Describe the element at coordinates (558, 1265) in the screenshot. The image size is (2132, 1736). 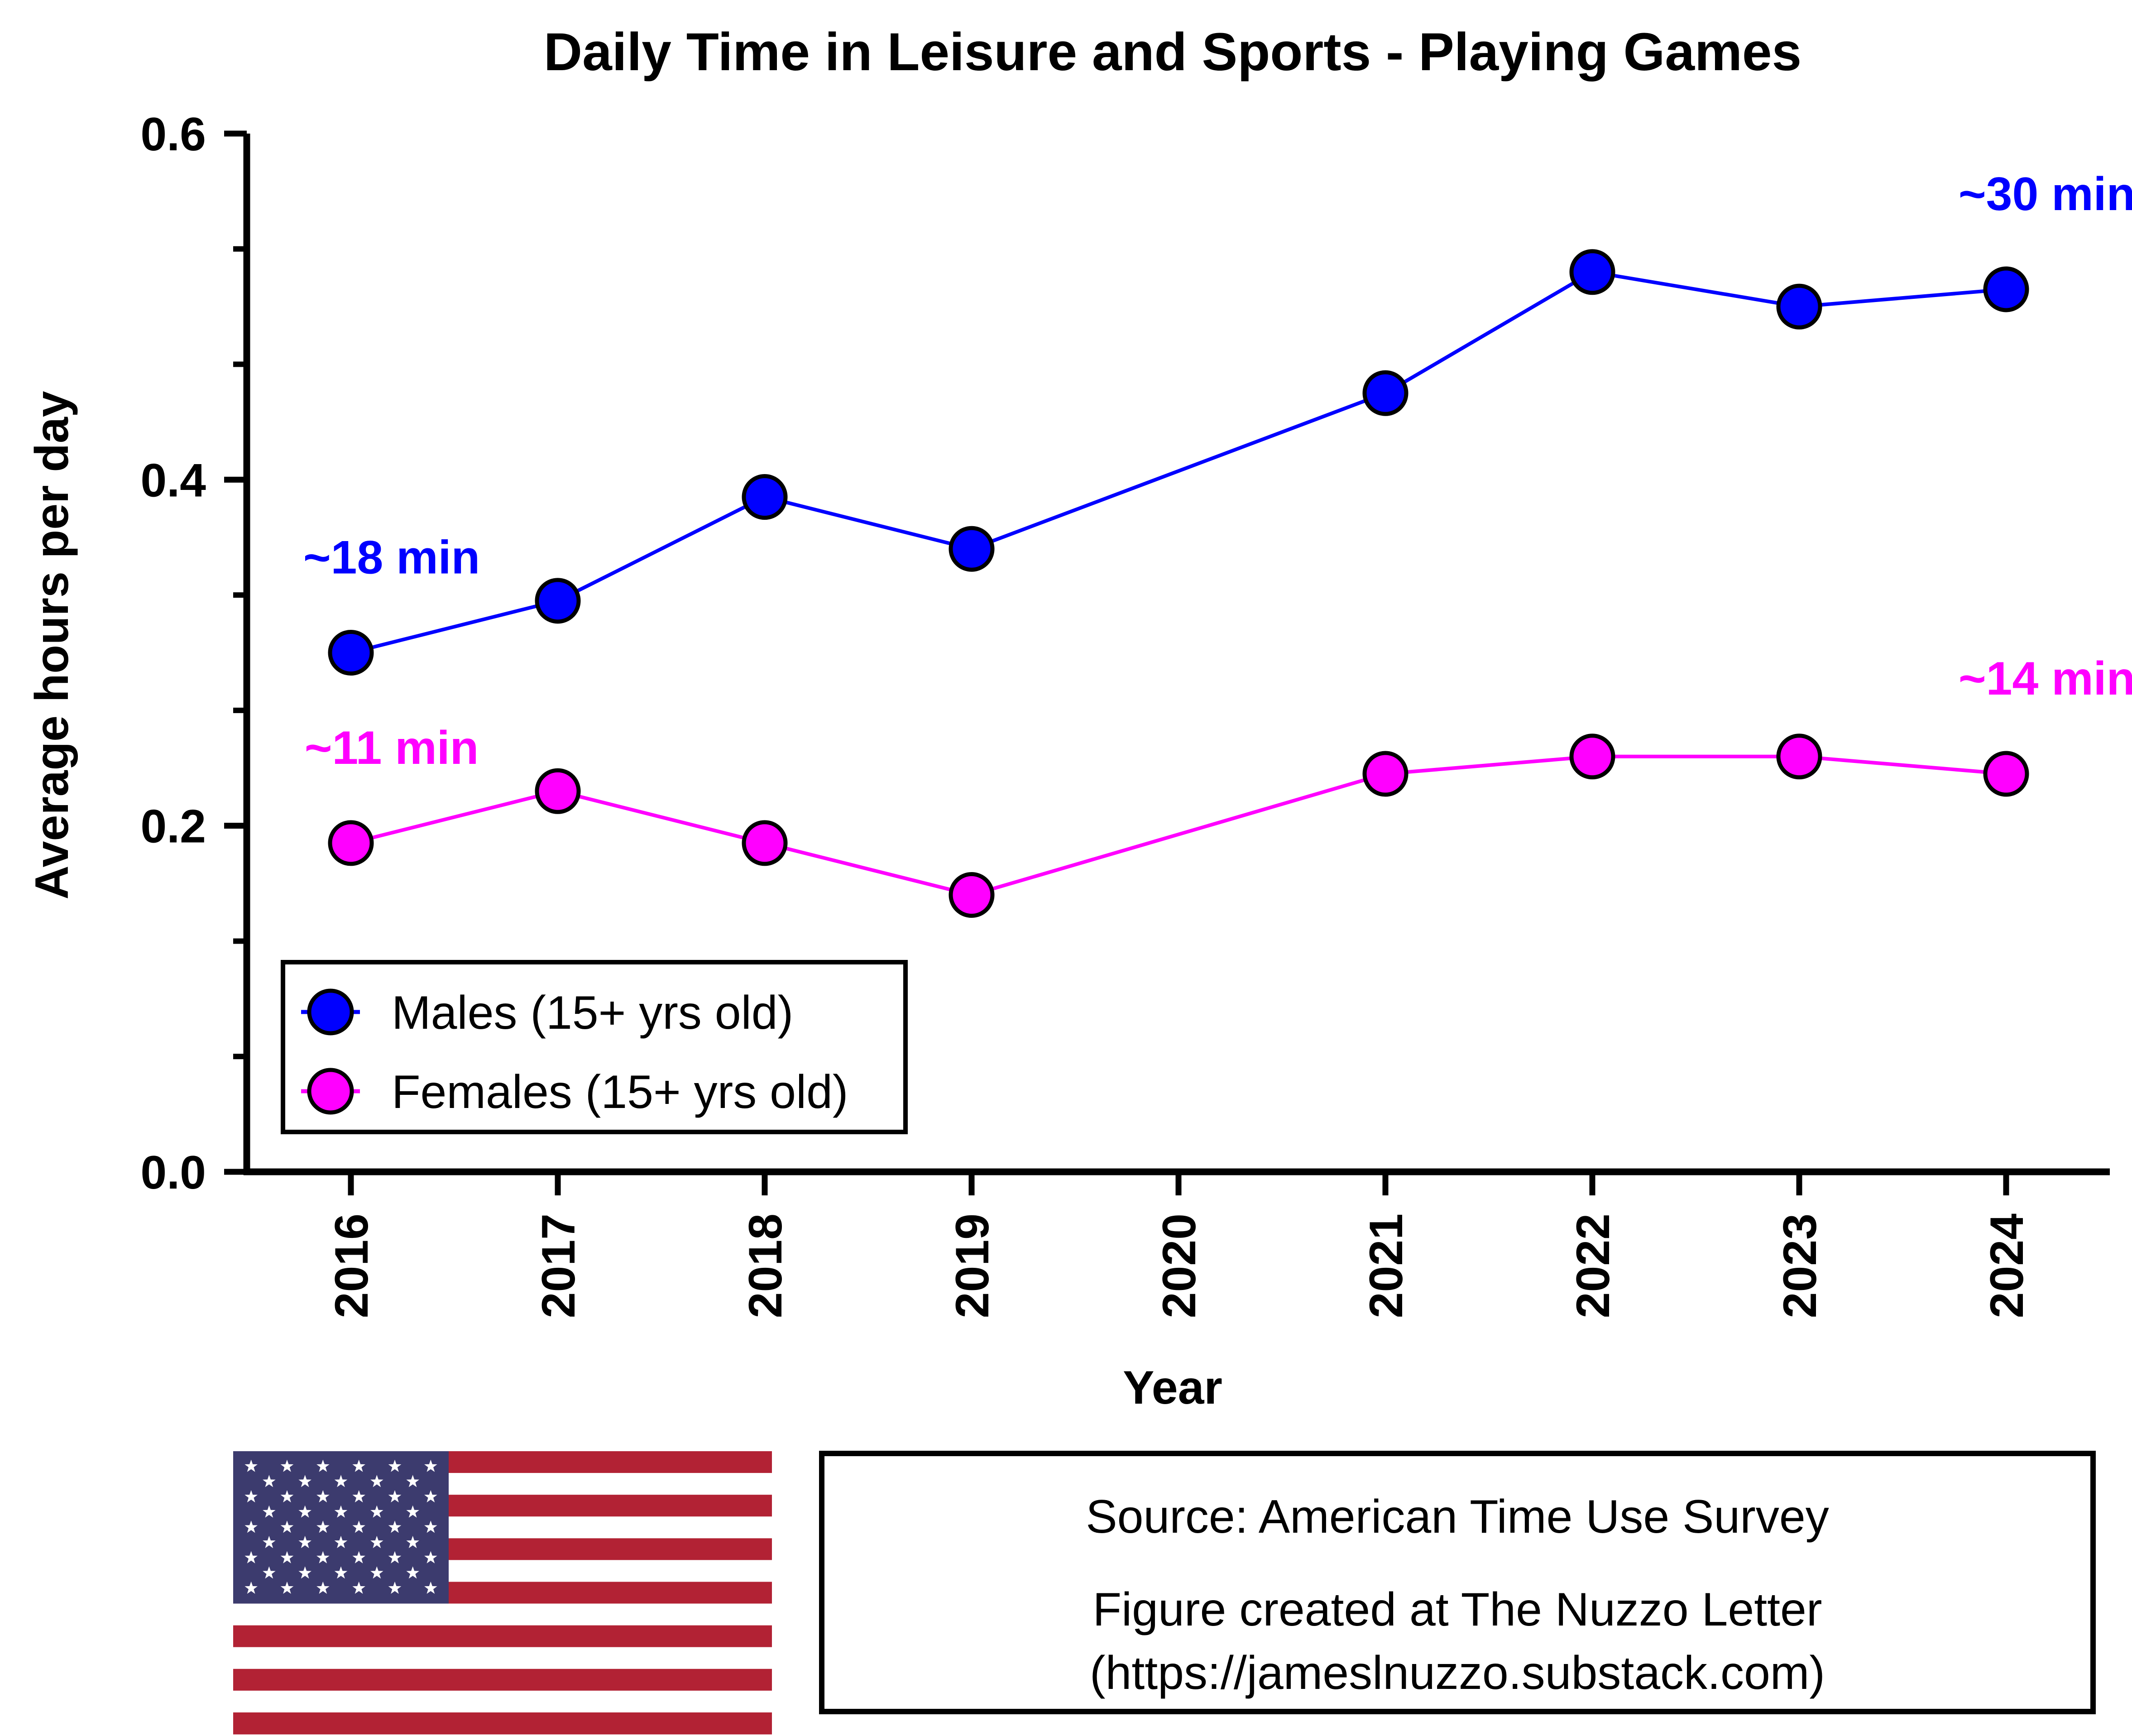
I see `x-tick-label: 2017` at that location.